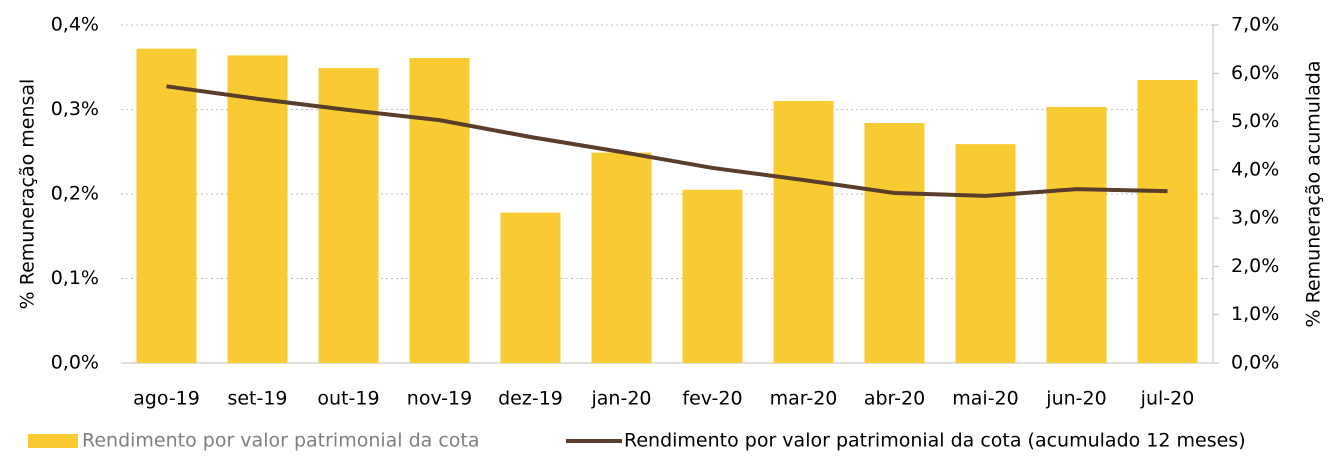 The width and height of the screenshot is (1334, 457). What do you see at coordinates (281, 441) in the screenshot?
I see `legend-label: Rendimento por valor patrimonial da cota` at bounding box center [281, 441].